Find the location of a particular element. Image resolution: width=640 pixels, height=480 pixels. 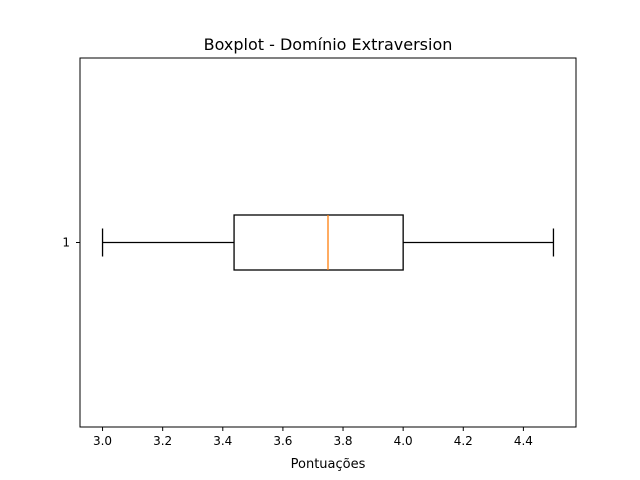

chart-title: Boxplot - Domínio Extraversion is located at coordinates (328, 44).